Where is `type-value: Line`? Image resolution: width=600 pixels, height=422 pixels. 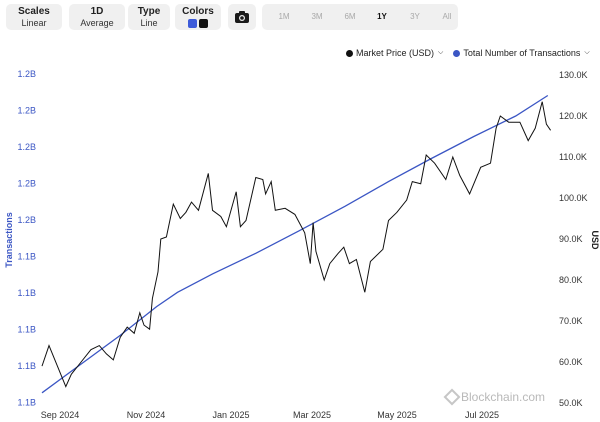
type-value: Line is located at coordinates (149, 23).